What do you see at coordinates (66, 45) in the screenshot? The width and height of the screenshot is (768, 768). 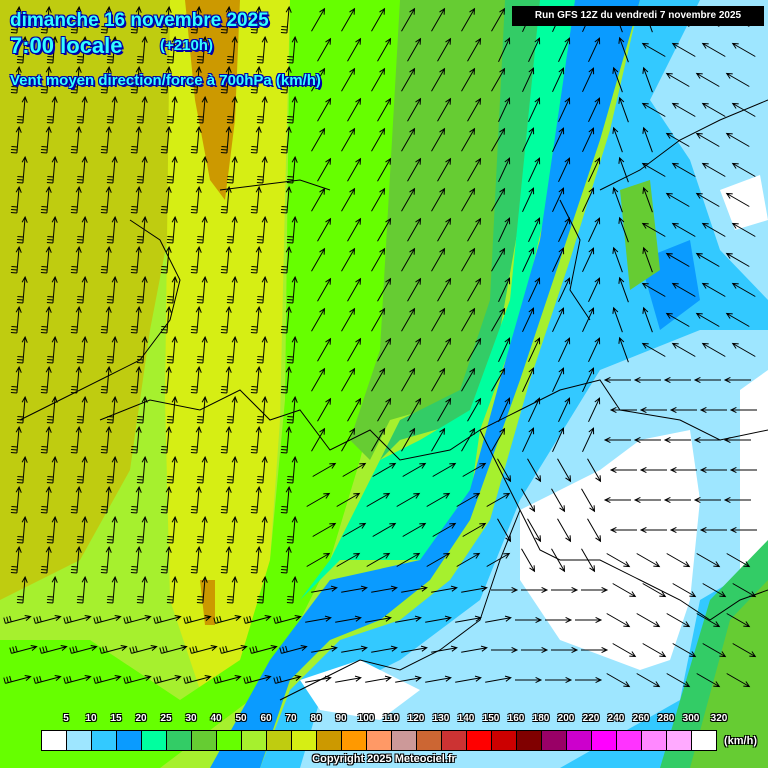 I see `forecast-time: 7:00 locale` at bounding box center [66, 45].